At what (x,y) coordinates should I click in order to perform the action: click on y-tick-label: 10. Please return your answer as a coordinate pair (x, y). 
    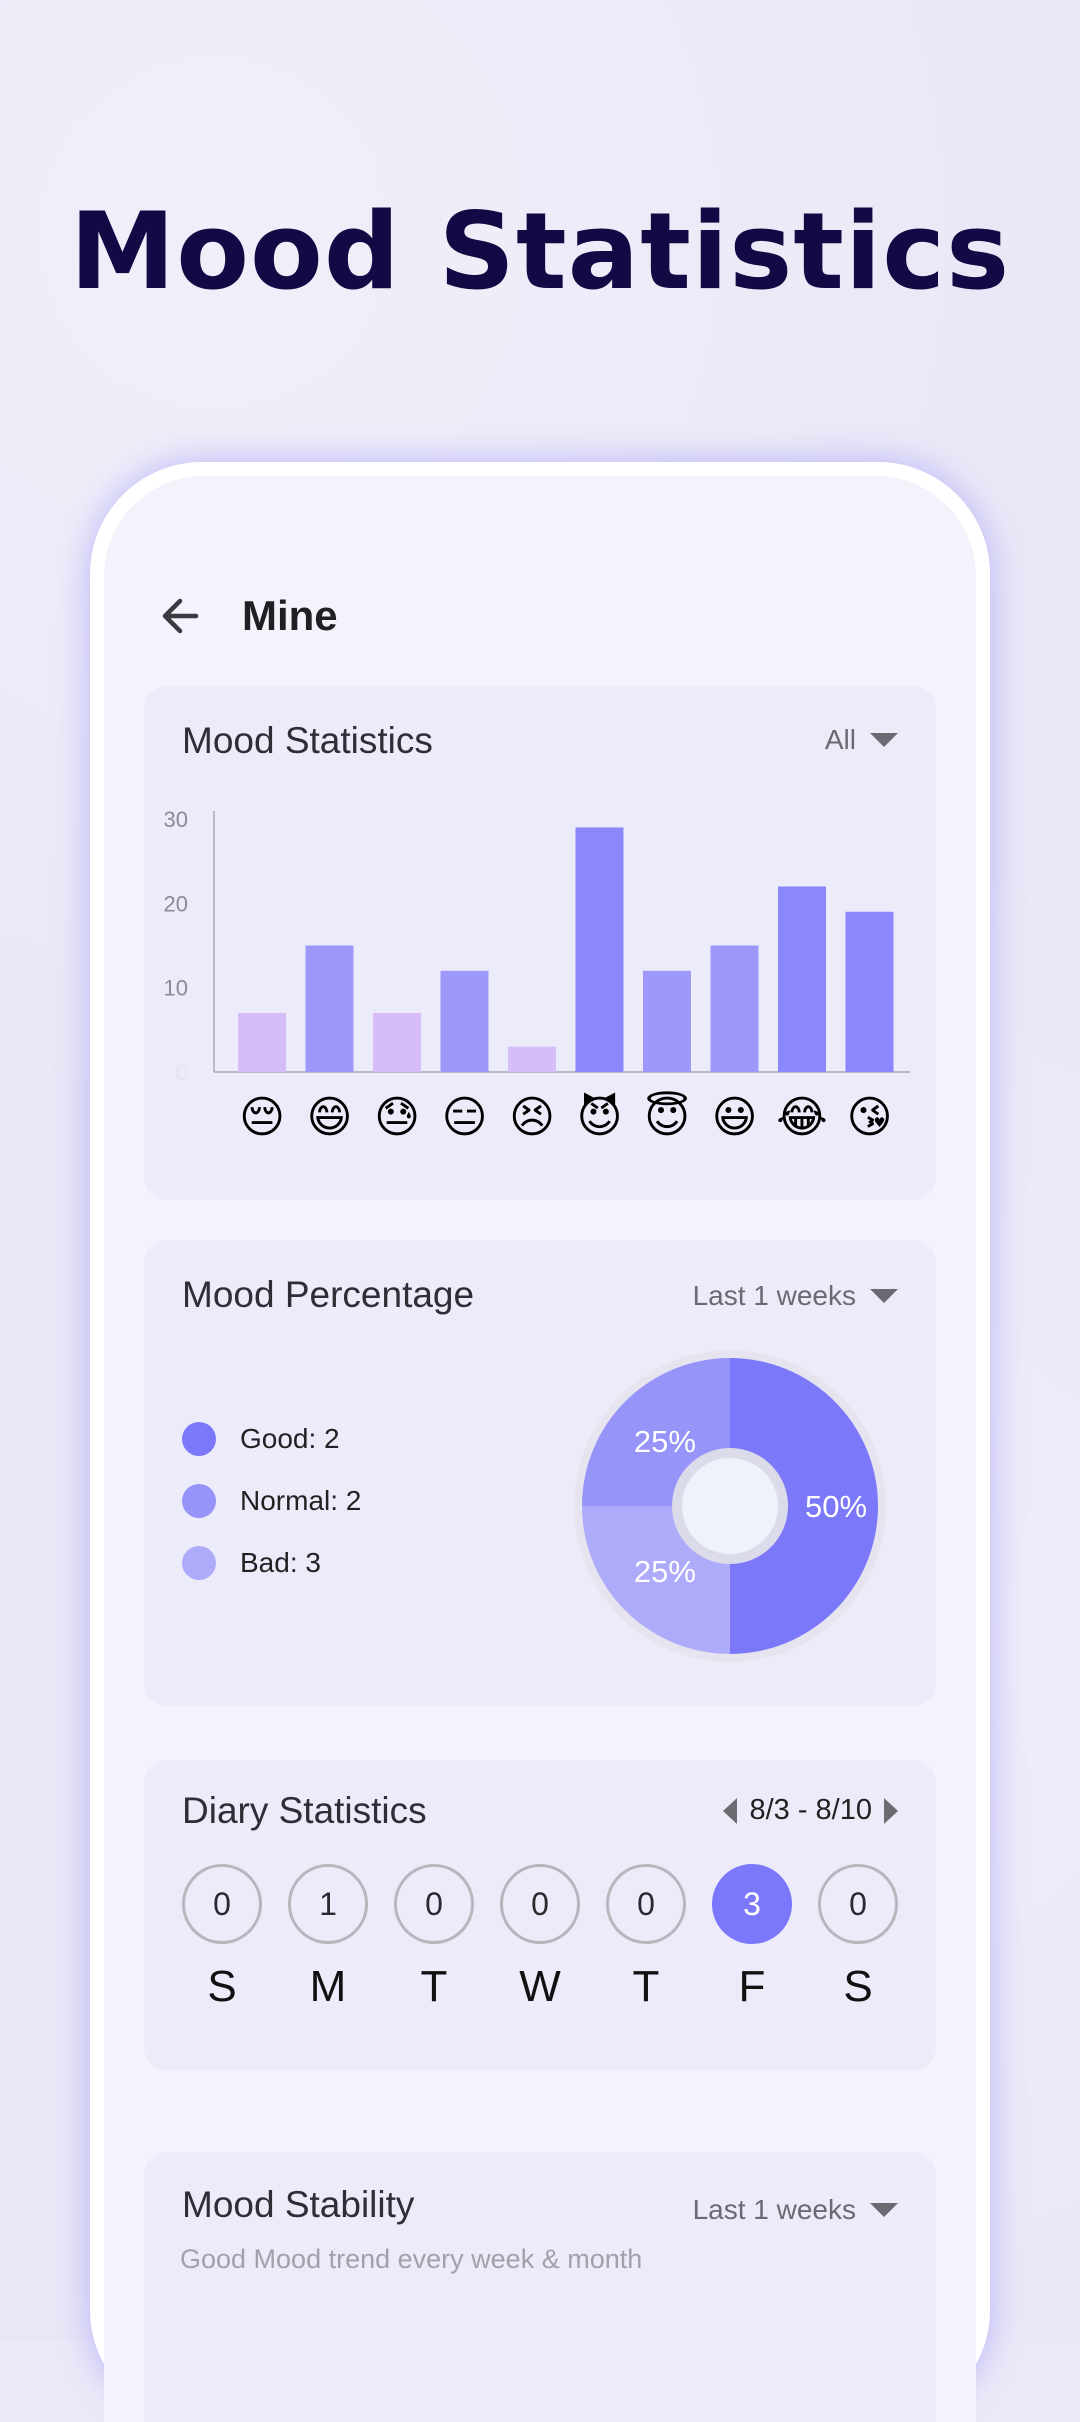
    Looking at the image, I should click on (176, 988).